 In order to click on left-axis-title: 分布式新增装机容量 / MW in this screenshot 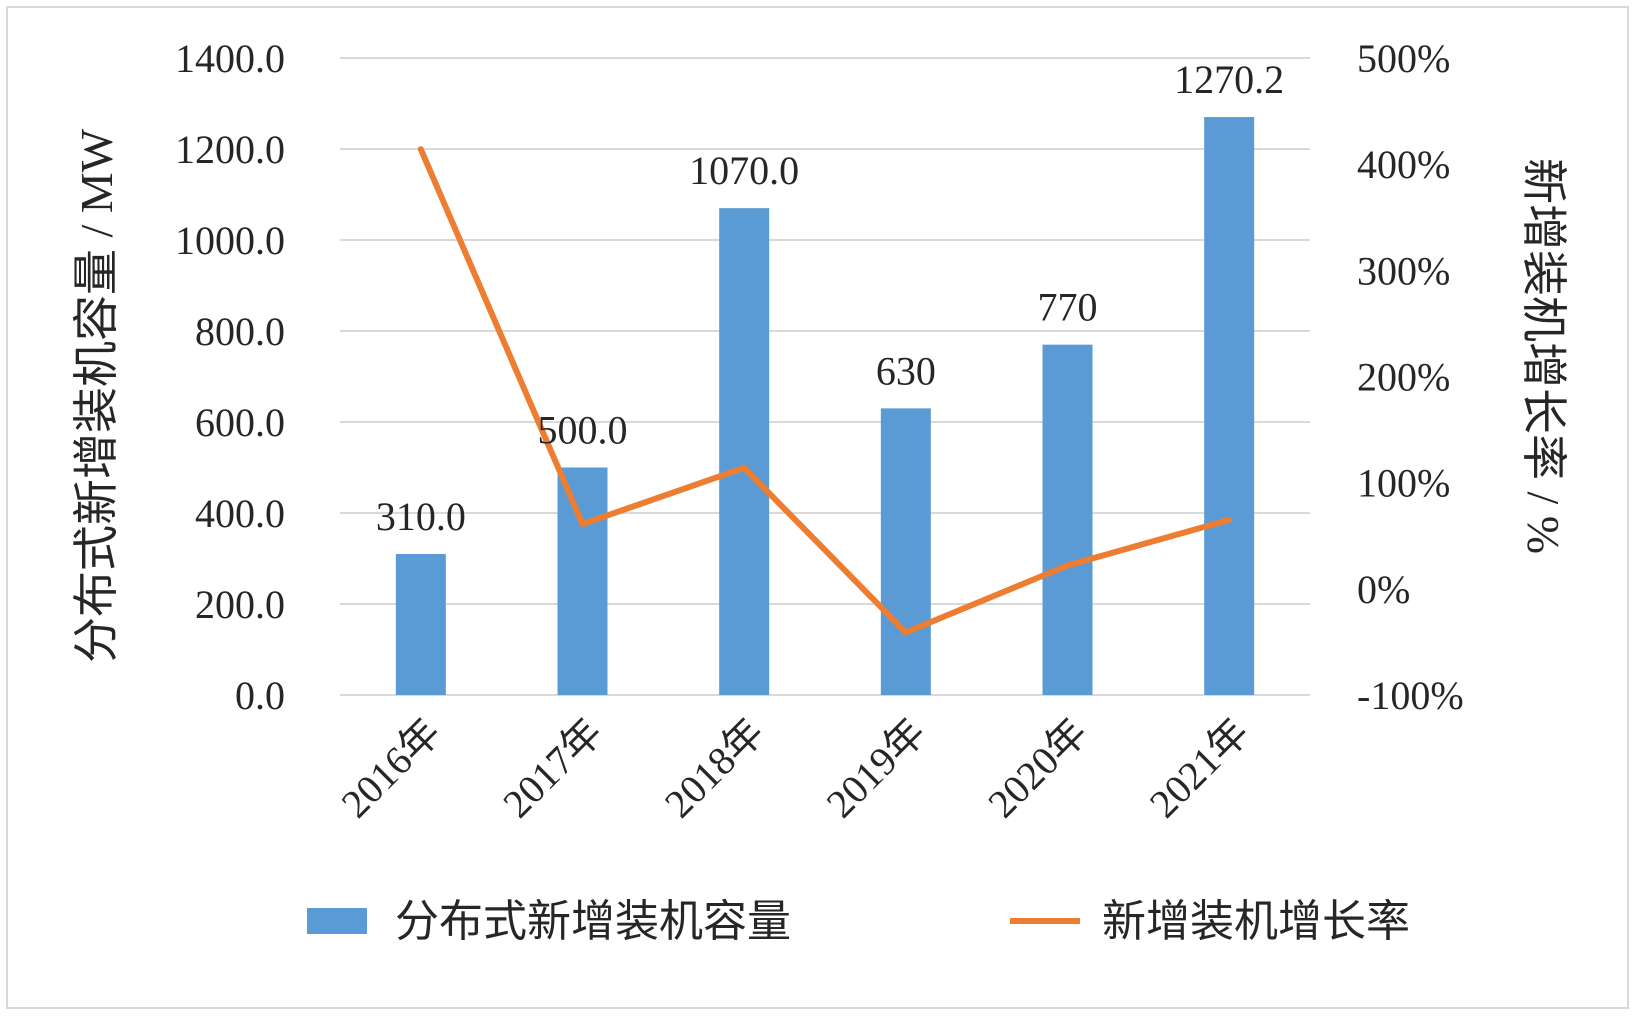, I will do `click(96, 395)`.